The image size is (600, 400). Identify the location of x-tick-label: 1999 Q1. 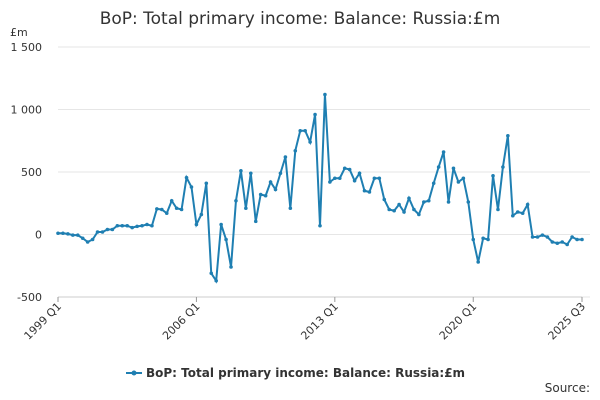
(43, 321).